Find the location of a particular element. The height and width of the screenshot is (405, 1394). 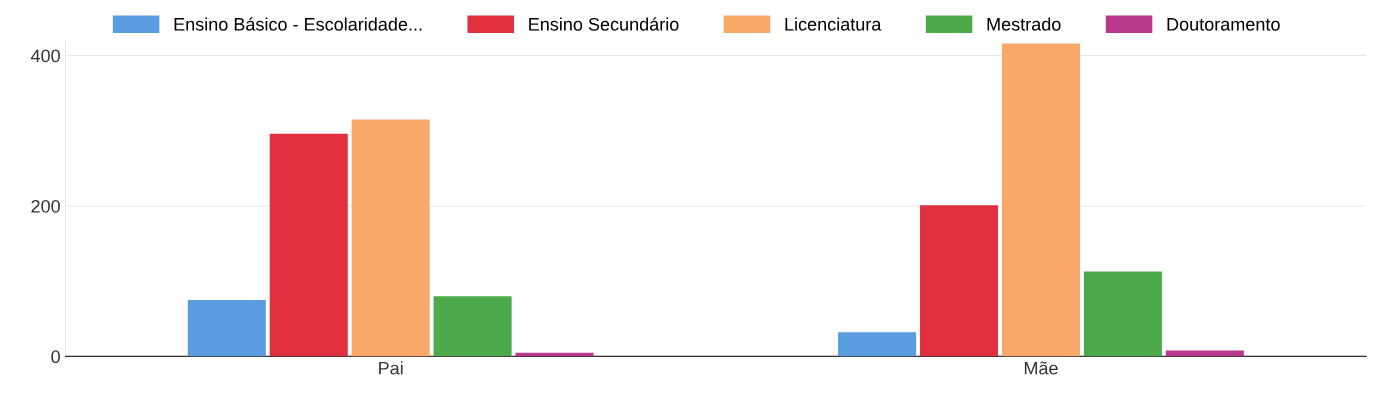

legend-label: Licenciatura is located at coordinates (833, 24).